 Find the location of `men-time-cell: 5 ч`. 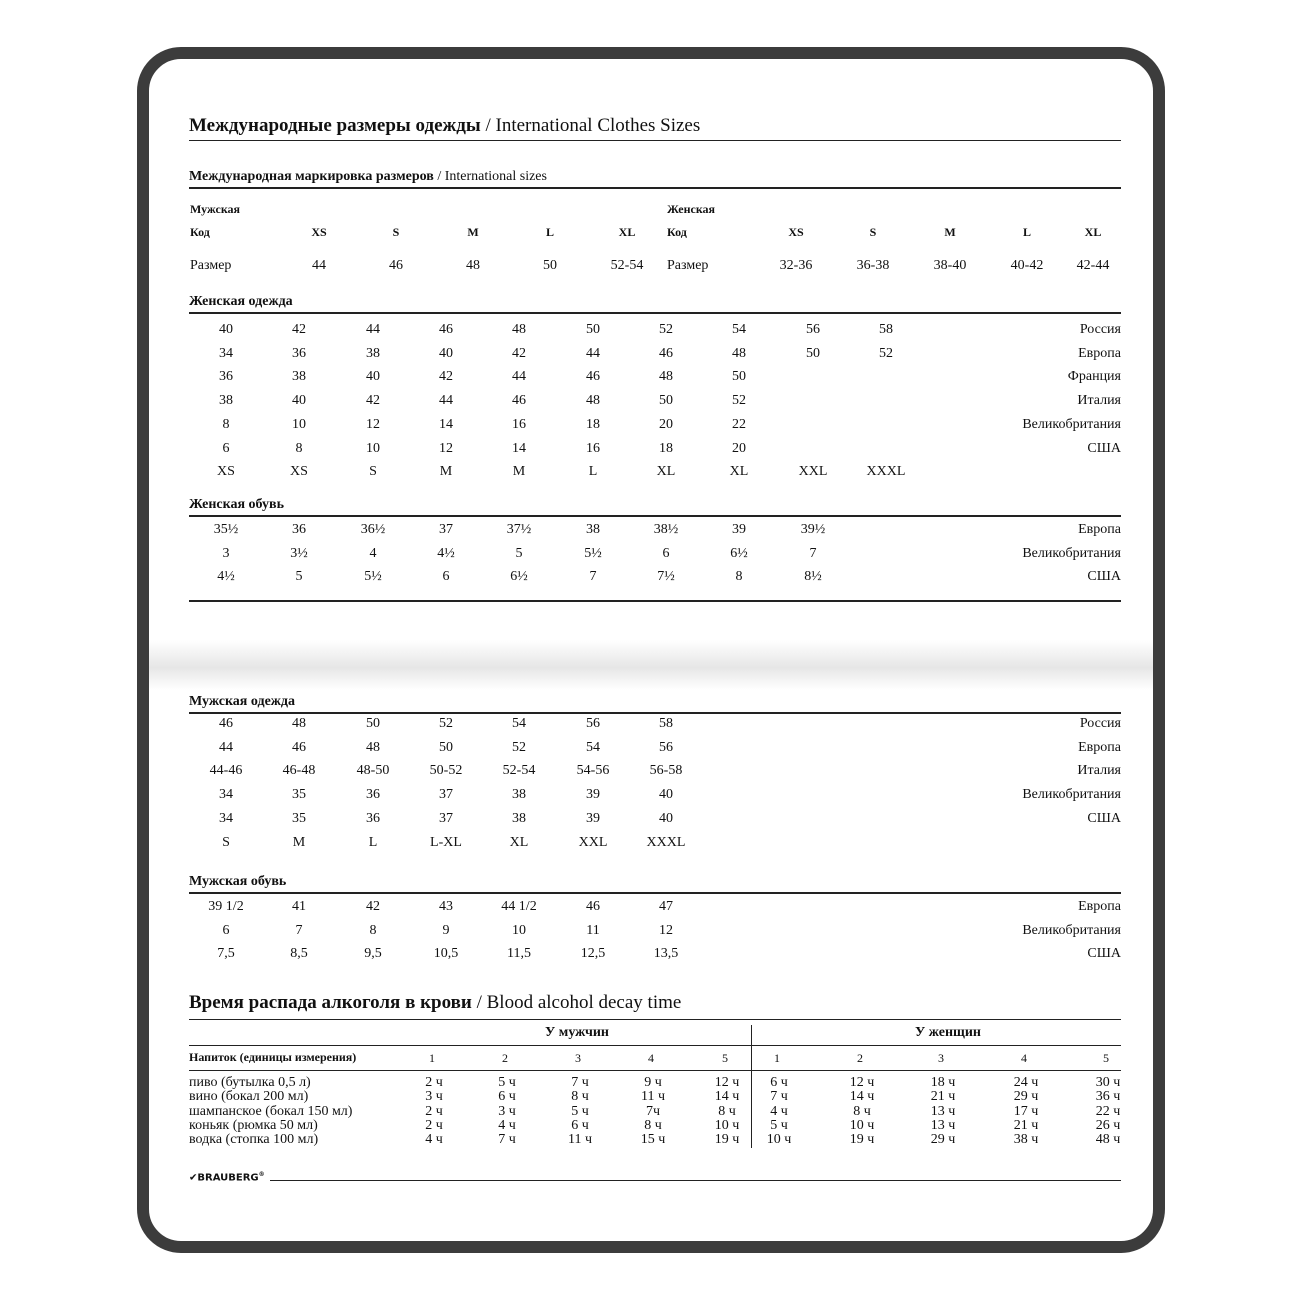

men-time-cell: 5 ч is located at coordinates (580, 1111).